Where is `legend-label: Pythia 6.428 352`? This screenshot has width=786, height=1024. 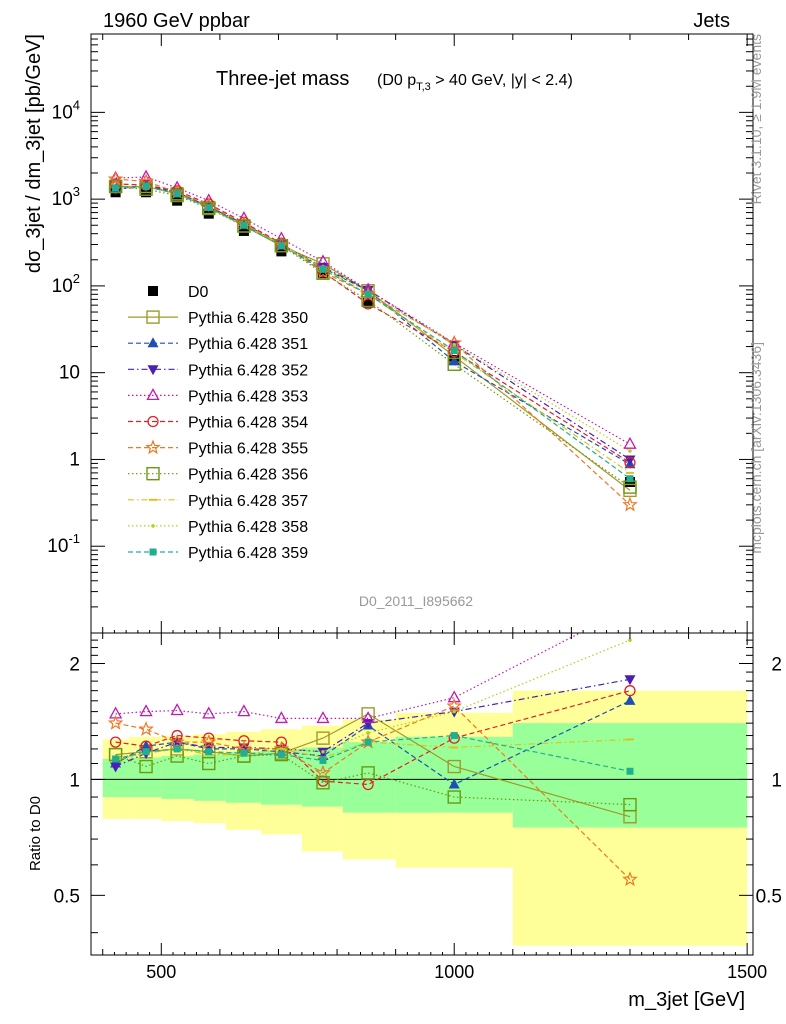 legend-label: Pythia 6.428 352 is located at coordinates (248, 370).